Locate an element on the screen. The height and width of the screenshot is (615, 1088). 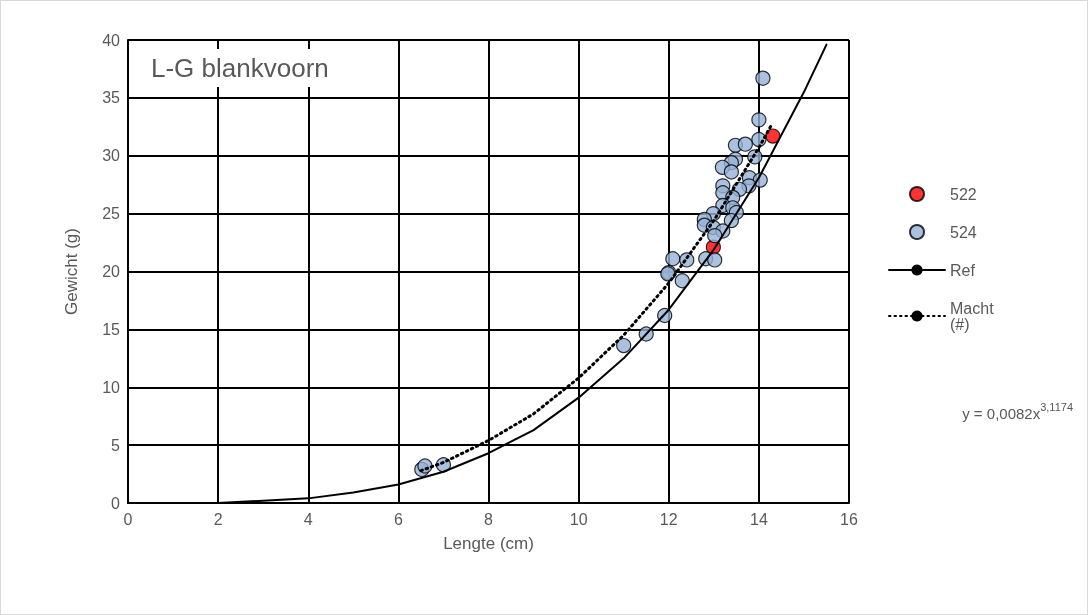
legend-label: 522 is located at coordinates (963, 194).